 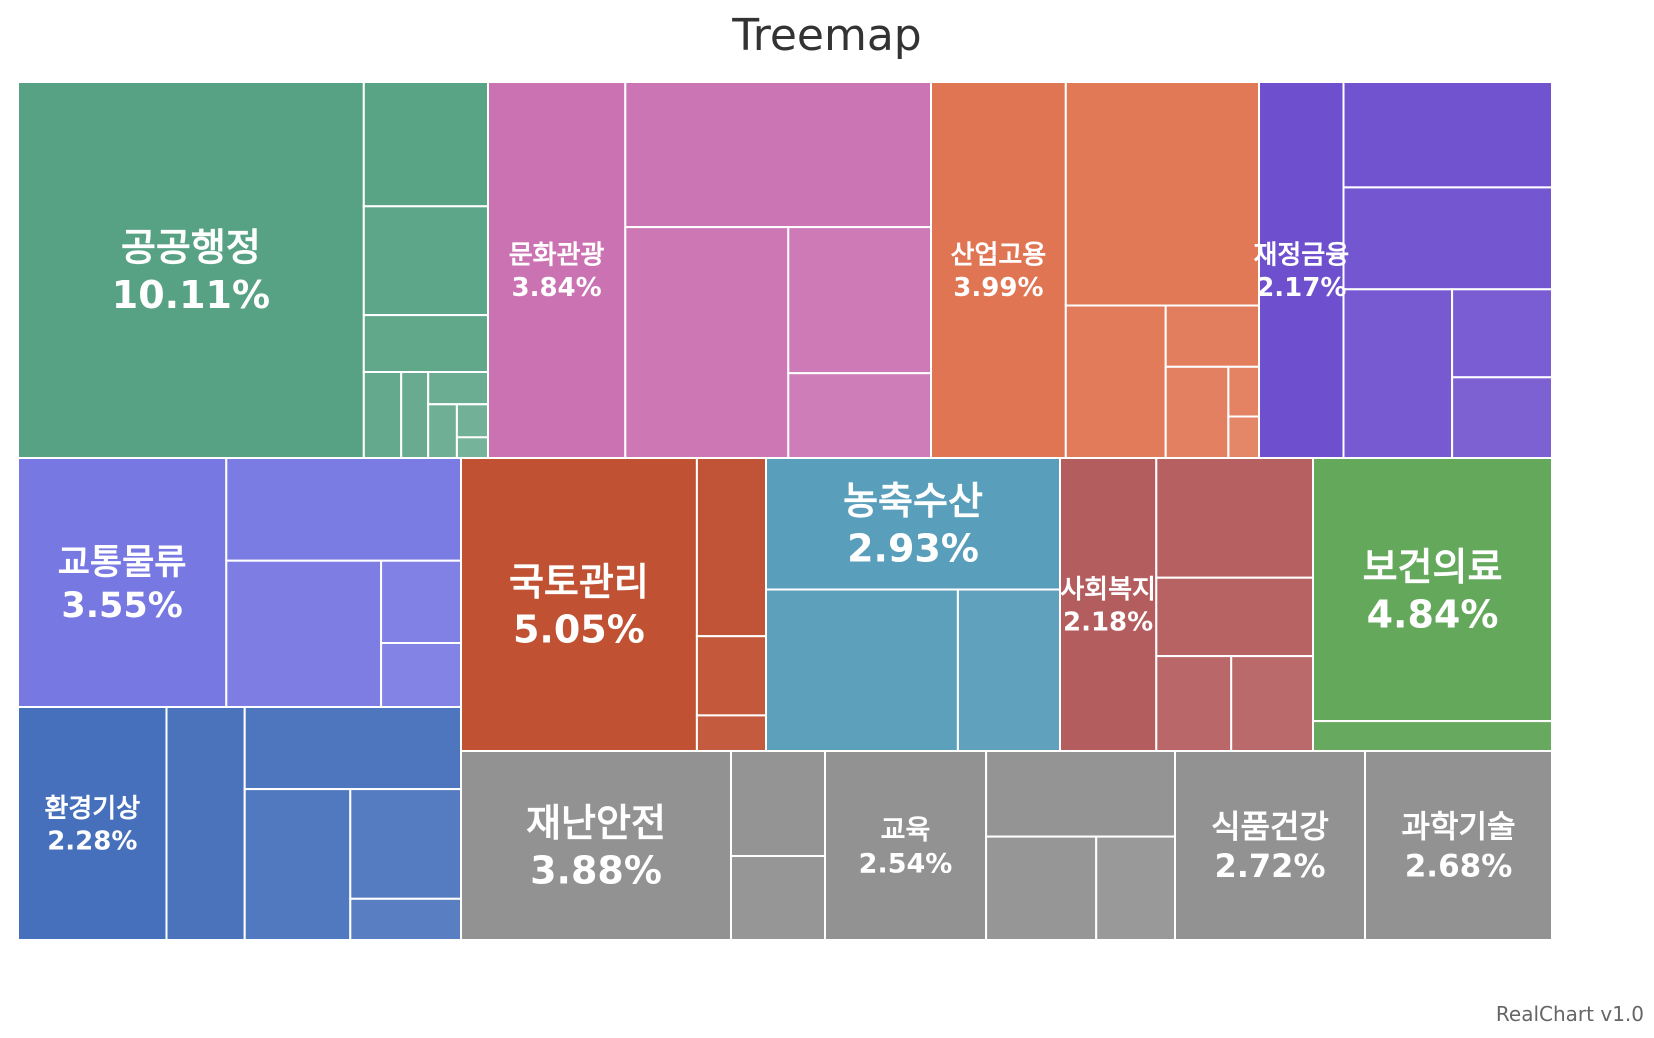 What do you see at coordinates (913, 549) in the screenshot?
I see `treemap-label-value: 2.93%` at bounding box center [913, 549].